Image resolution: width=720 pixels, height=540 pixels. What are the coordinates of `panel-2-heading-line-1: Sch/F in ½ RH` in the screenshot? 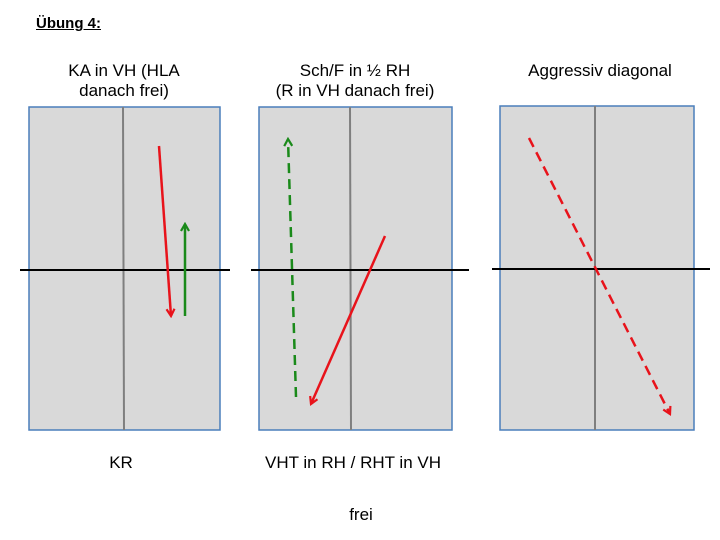 It's located at (355, 70).